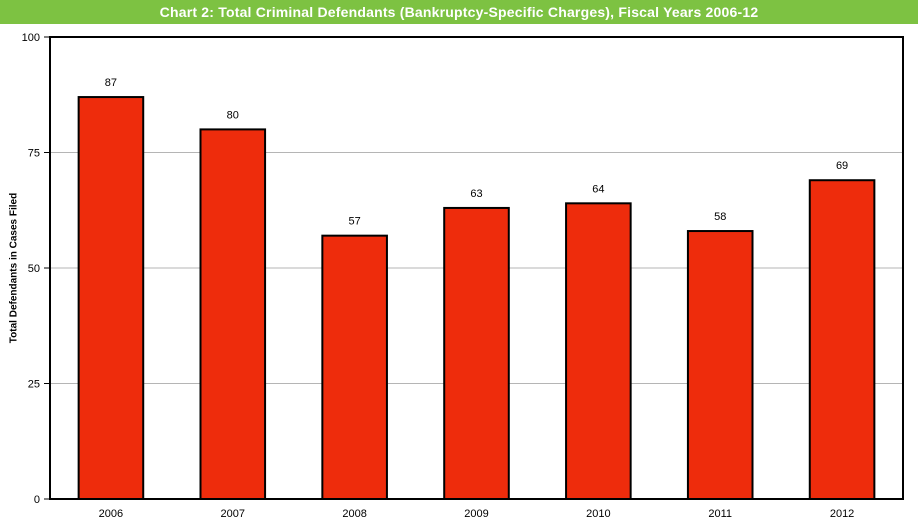 Image resolution: width=918 pixels, height=521 pixels. I want to click on y-tick-label-50: 50, so click(34, 269).